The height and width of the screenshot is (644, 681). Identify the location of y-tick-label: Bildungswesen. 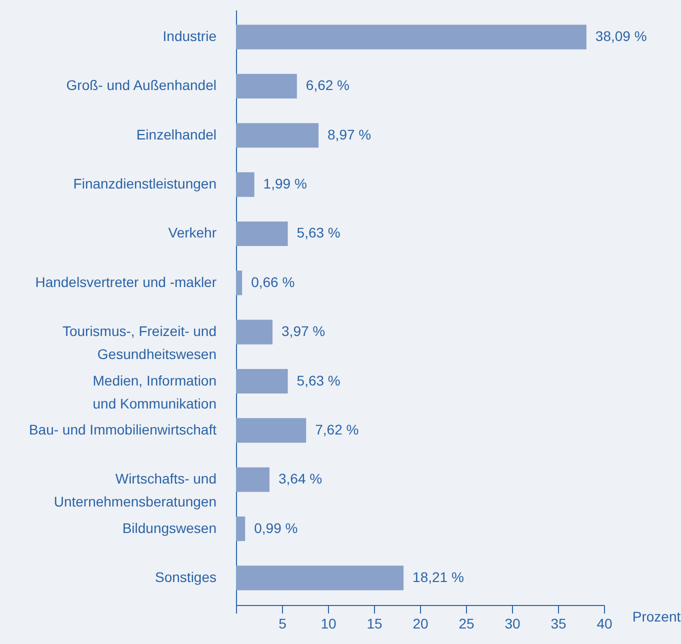
(169, 528).